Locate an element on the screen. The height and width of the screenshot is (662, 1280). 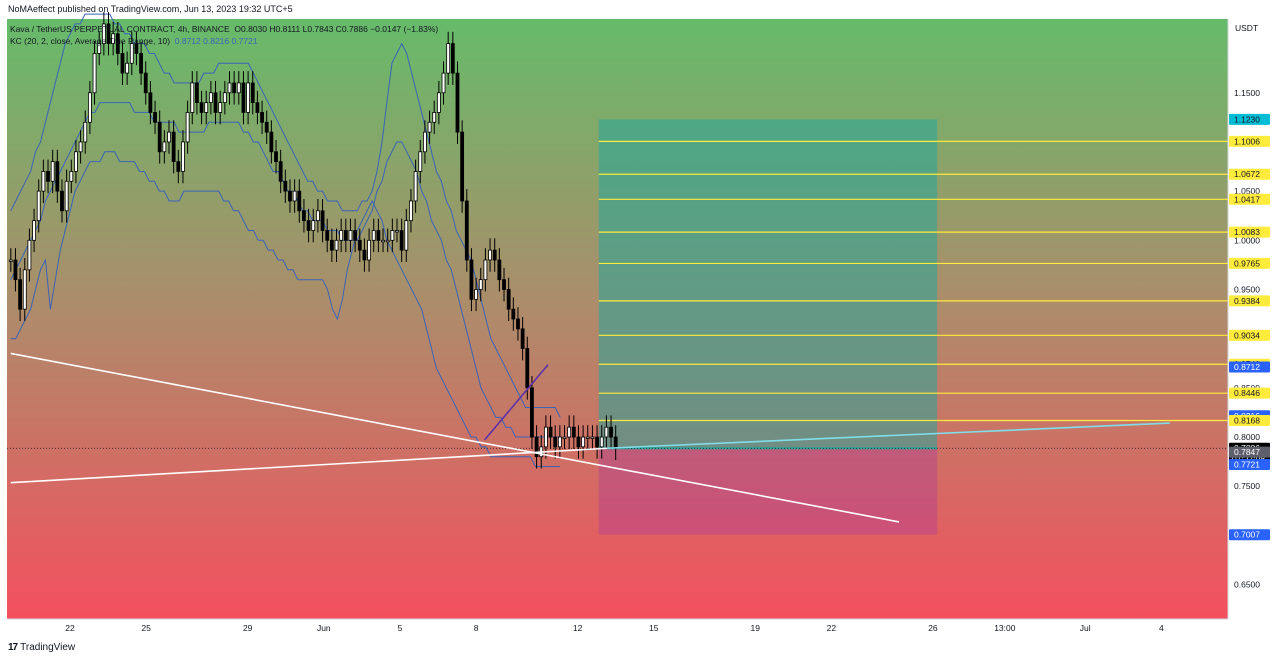
price-tick-label: 1.1500 is located at coordinates (1247, 93).